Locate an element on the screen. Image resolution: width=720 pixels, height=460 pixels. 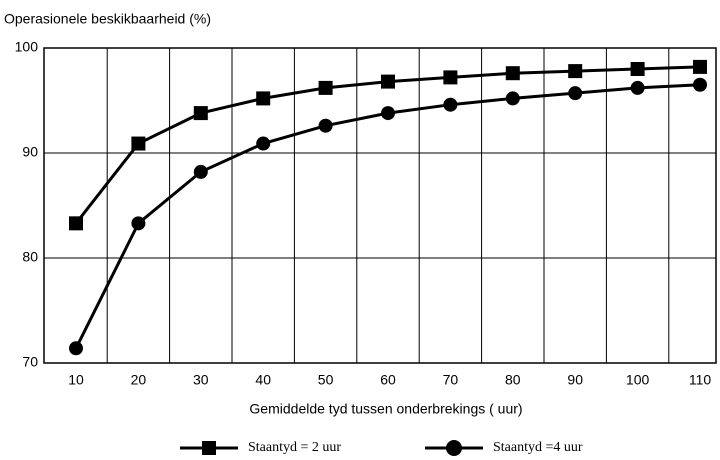
x-tick-label: 50 is located at coordinates (326, 380).